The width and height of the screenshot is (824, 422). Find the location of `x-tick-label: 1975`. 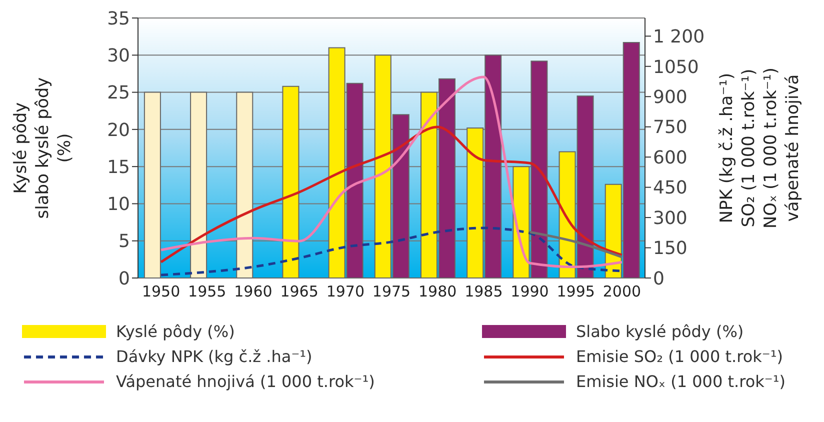

x-tick-label: 1975 is located at coordinates (391, 291).